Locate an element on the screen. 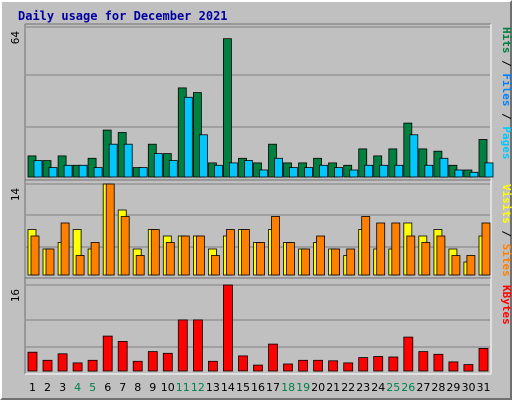  x-tick-label-day-18: 18 is located at coordinates (288, 387).